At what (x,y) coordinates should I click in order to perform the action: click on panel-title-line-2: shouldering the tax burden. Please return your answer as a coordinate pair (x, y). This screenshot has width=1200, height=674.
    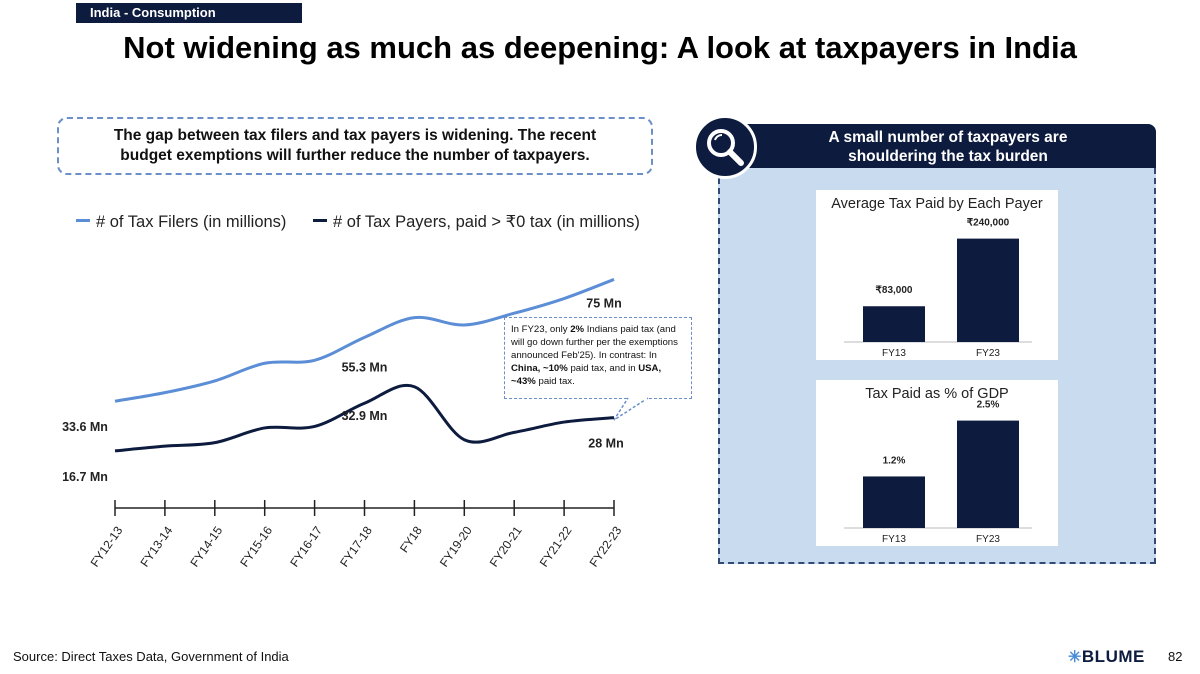
    Looking at the image, I should click on (948, 156).